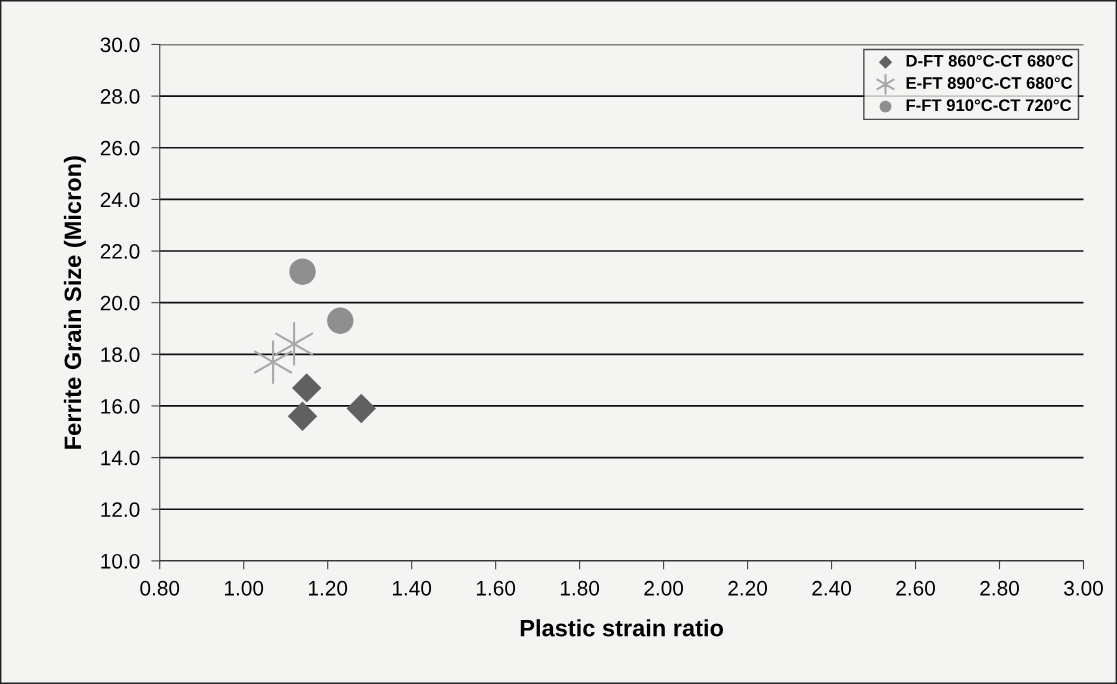  I want to click on x-axis-title: Plastic strain ratio, so click(622, 628).